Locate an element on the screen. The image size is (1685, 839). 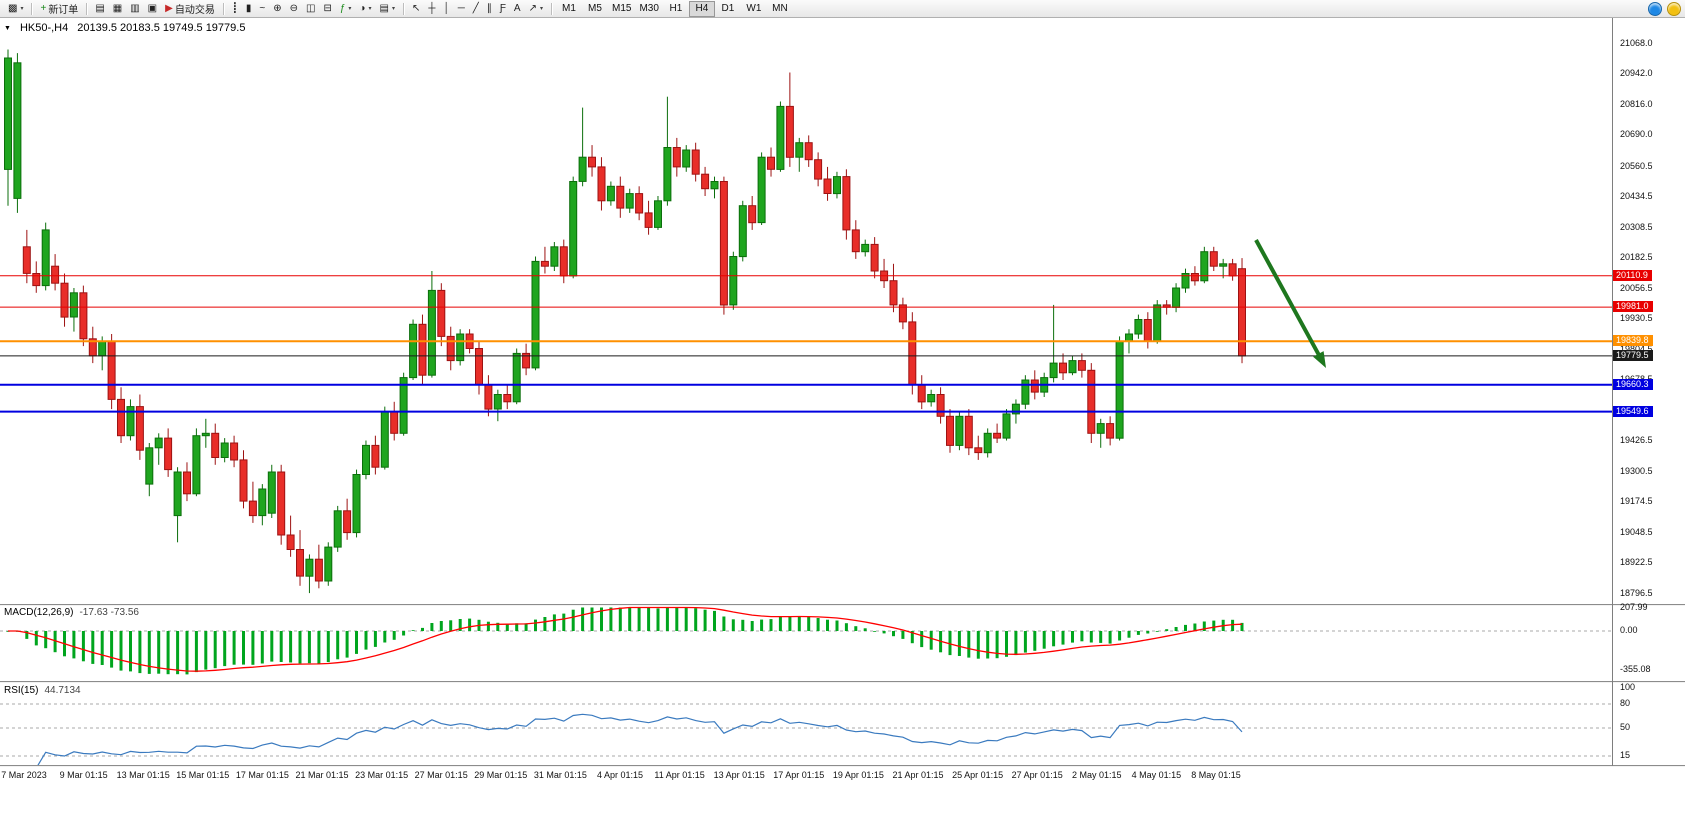
timeframe-button-m5: M5 is located at coordinates (595, 8).